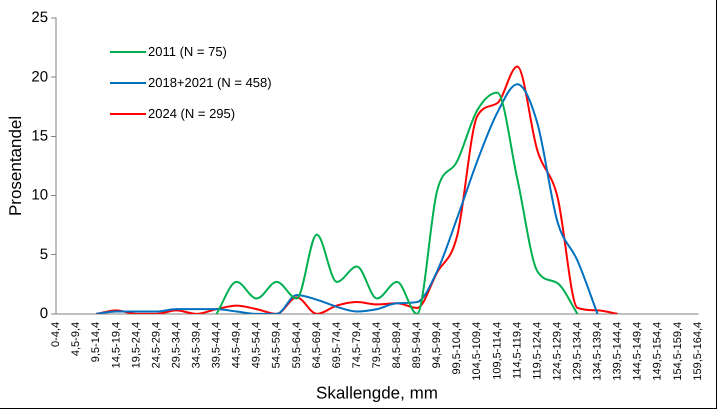 Image resolution: width=717 pixels, height=409 pixels. What do you see at coordinates (316, 345) in the screenshot?
I see `x-tick-label: 64,5-69,4` at bounding box center [316, 345].